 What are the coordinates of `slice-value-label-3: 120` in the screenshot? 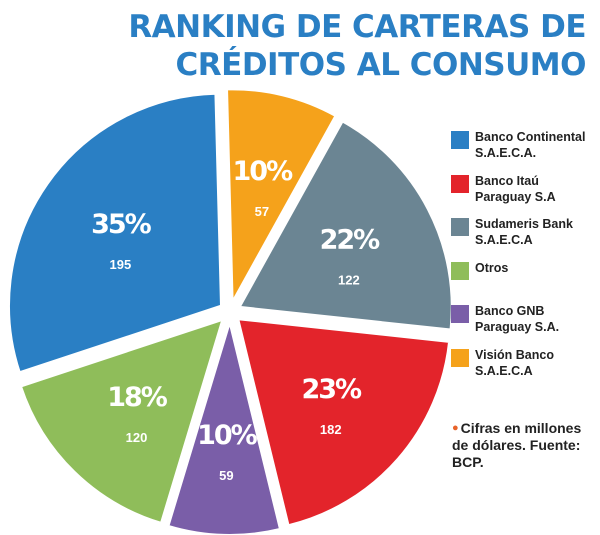 It's located at (137, 437).